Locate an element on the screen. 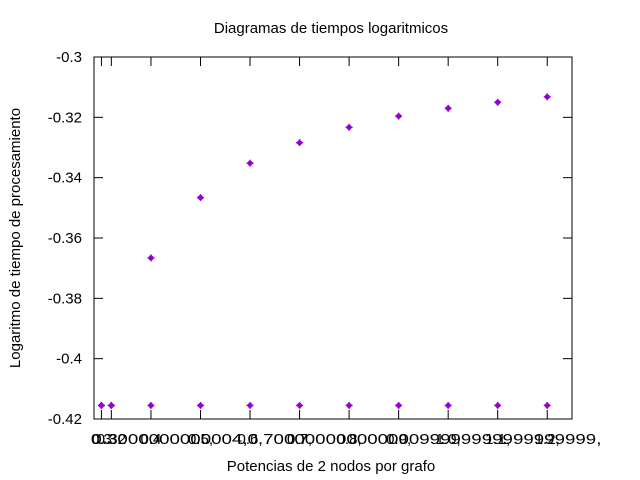 This screenshot has height=480, width=640. x-tick-label: 0.5, is located at coordinates (200, 439).